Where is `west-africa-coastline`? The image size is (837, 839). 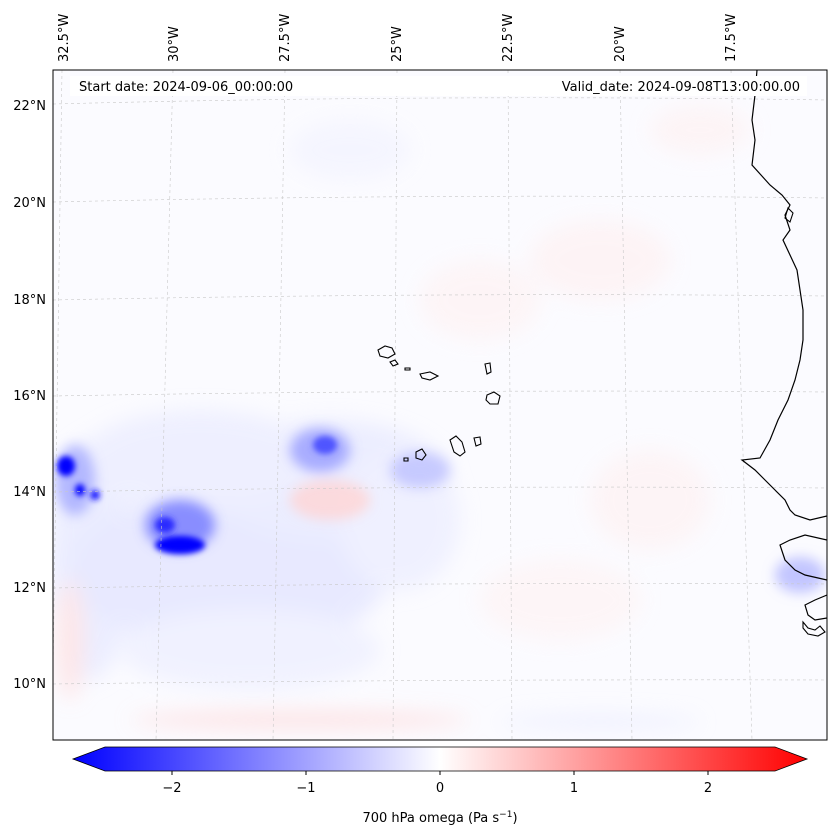
west-africa-coastline is located at coordinates (783, 295).